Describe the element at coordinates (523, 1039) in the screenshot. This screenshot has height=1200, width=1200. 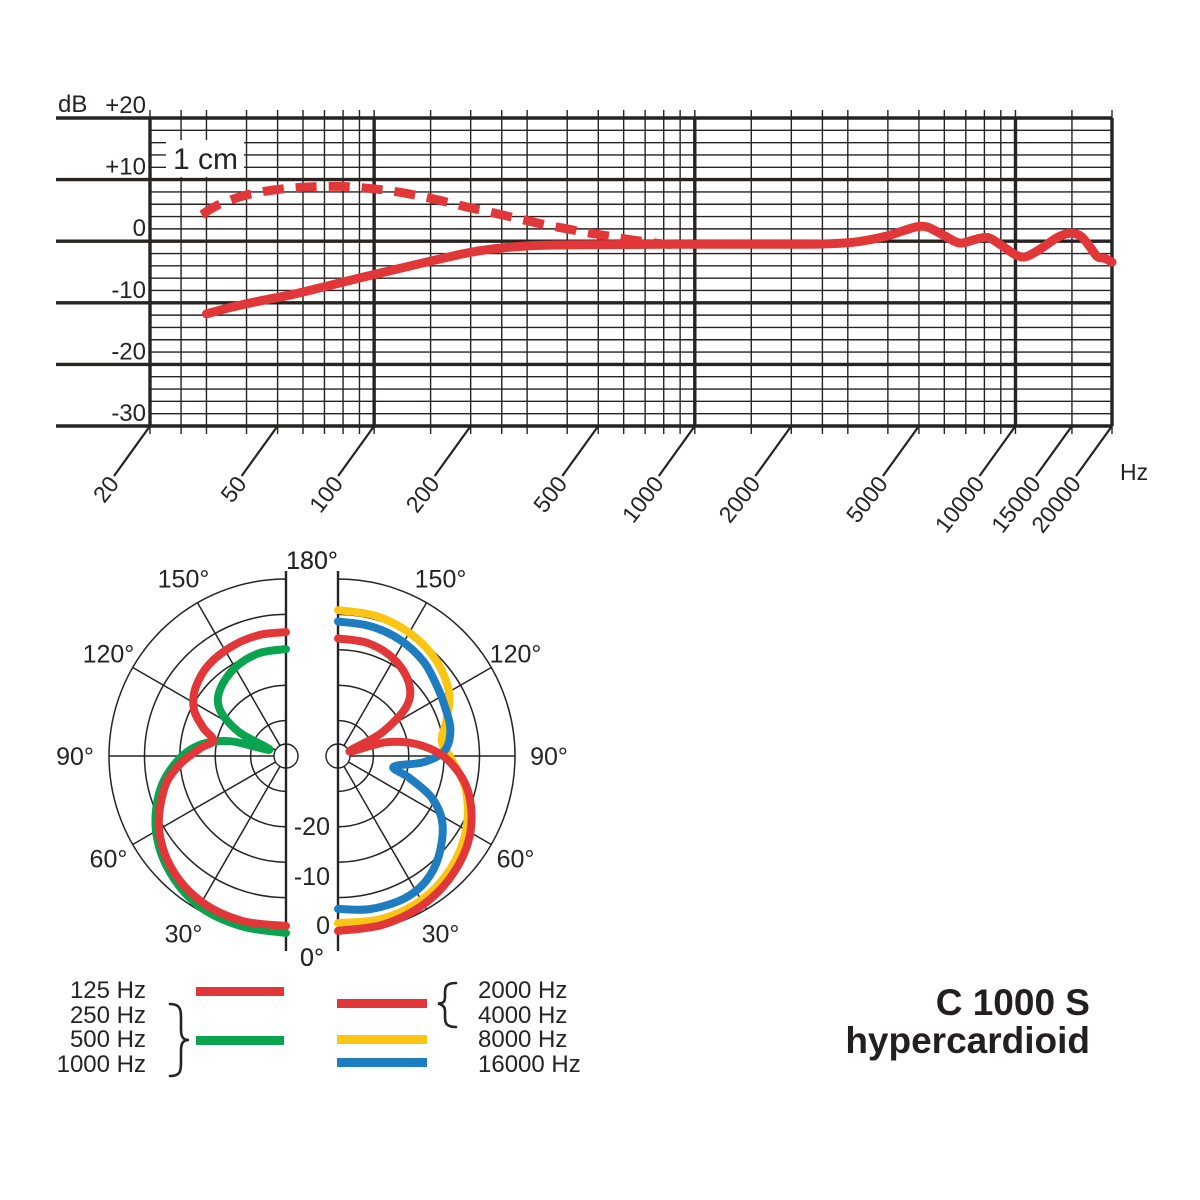
I see `legend-label-8000hz: 8000 Hz` at that location.